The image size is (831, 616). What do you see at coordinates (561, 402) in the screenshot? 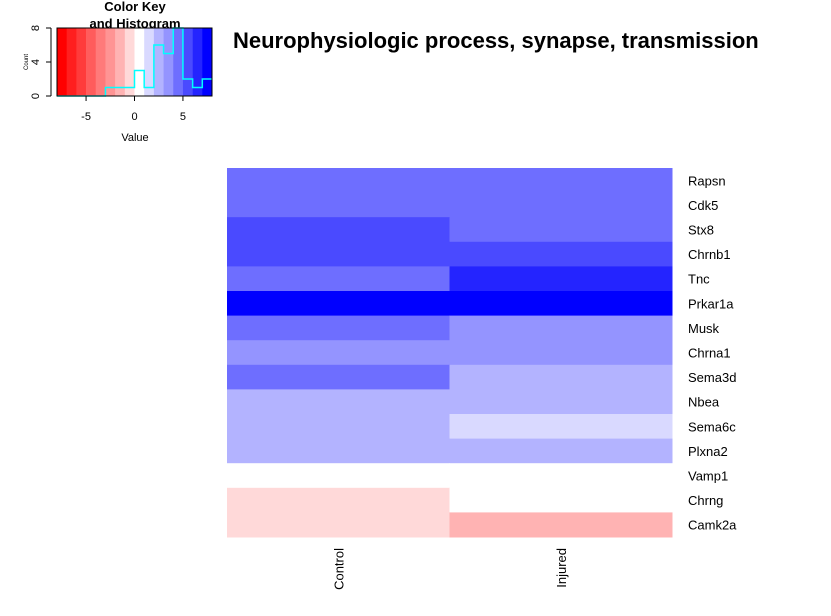
I see `heatmap-cell-nbea-injured` at bounding box center [561, 402].